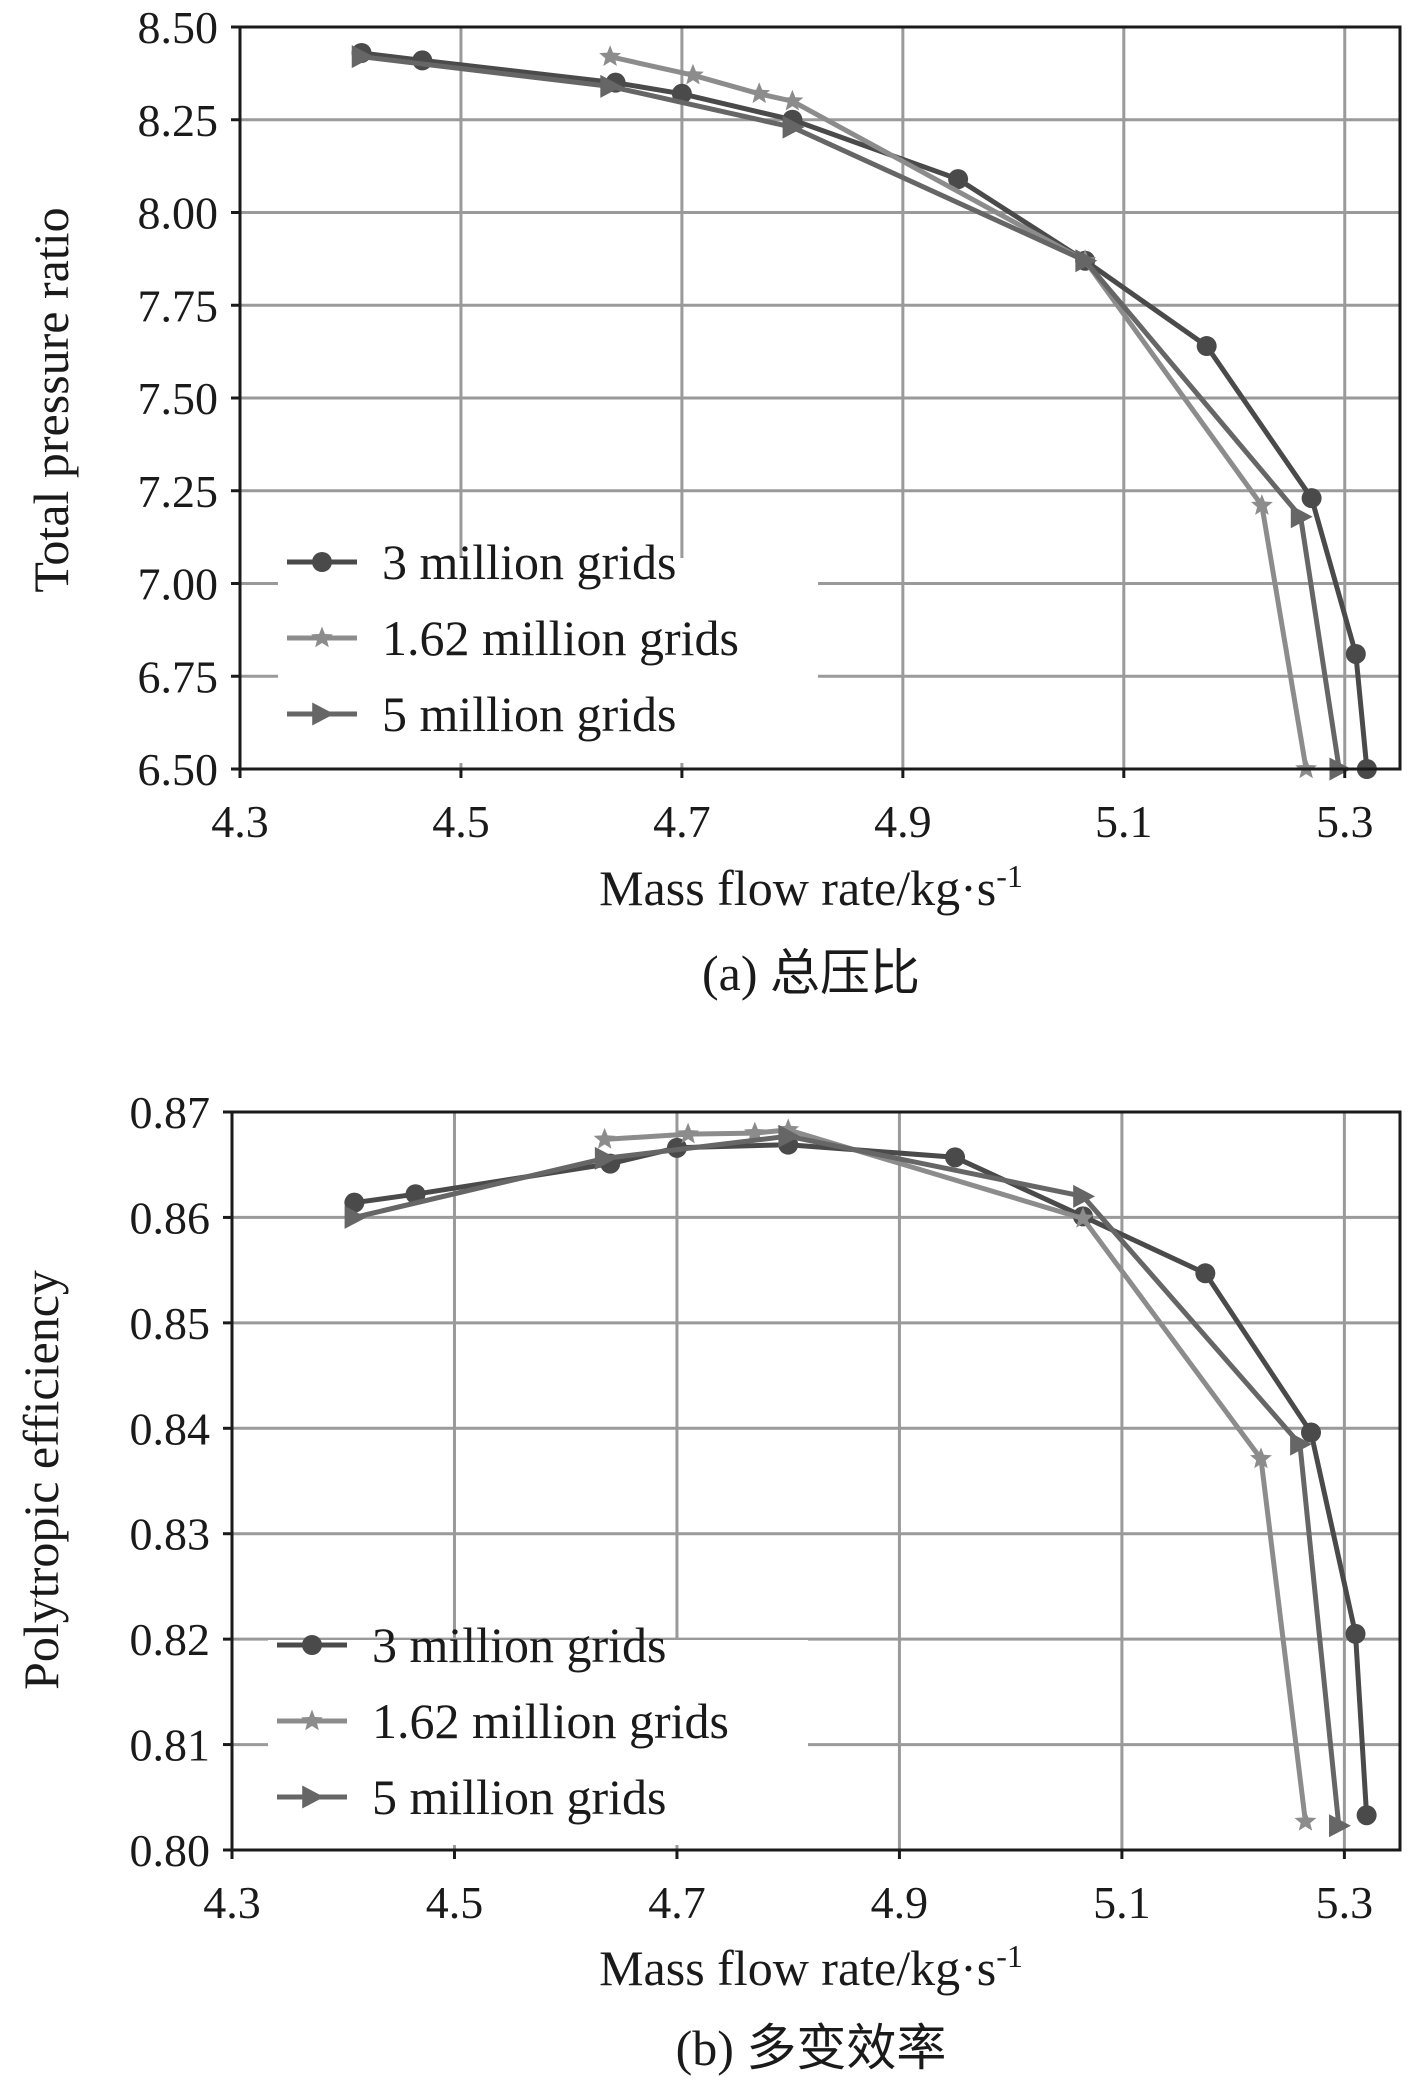 This screenshot has width=1417, height=2083. Describe the element at coordinates (41, 1480) in the screenshot. I see `y-axis-label: Polytropic efficiency` at that location.